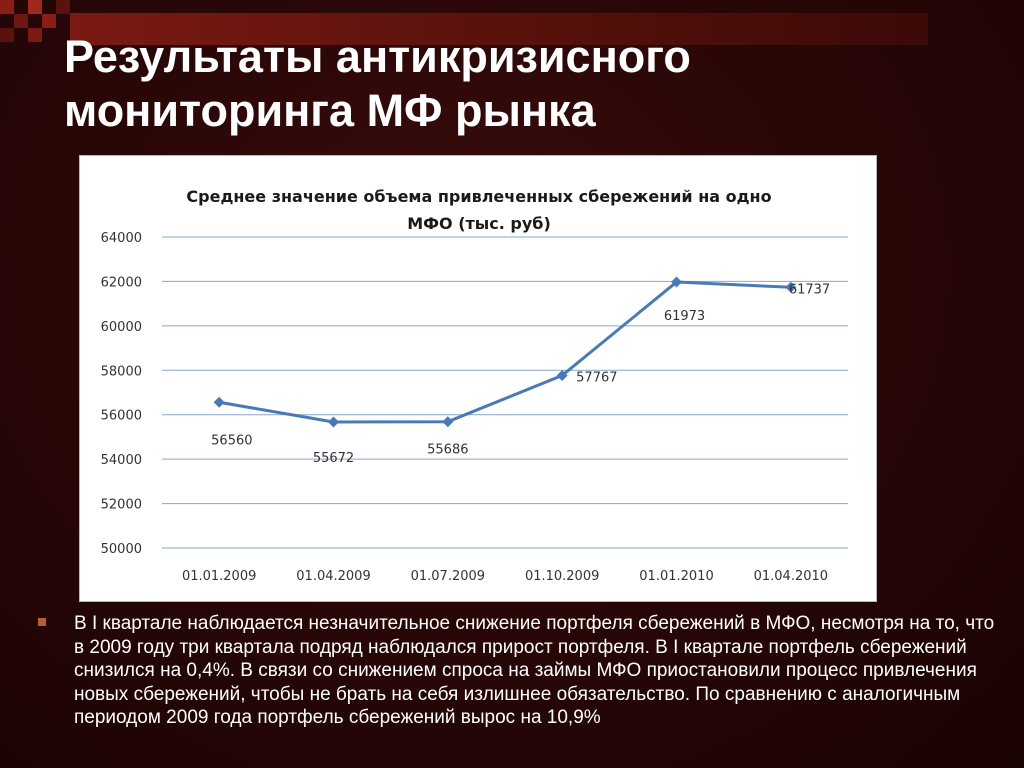 This screenshot has height=768, width=1024. Describe the element at coordinates (333, 576) in the screenshot. I see `x-tick-label: 01.04.2009` at that location.